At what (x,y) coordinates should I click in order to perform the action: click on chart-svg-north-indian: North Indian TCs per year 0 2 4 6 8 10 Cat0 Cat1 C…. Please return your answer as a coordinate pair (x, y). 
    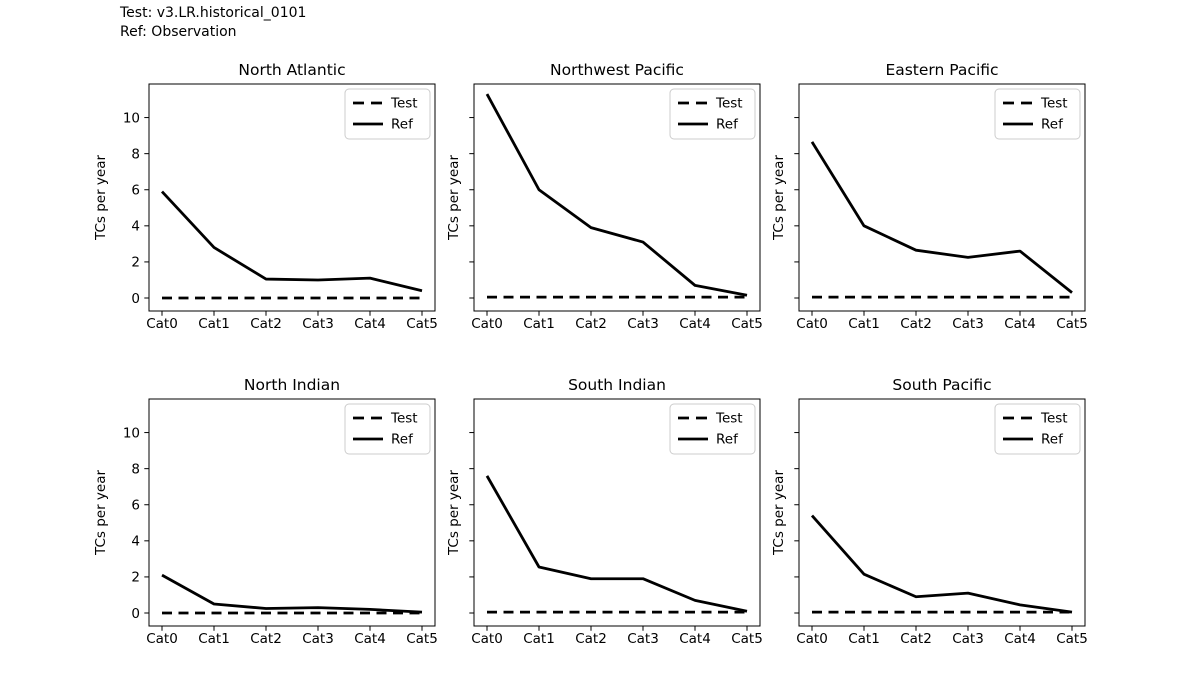
    Looking at the image, I should click on (265, 511).